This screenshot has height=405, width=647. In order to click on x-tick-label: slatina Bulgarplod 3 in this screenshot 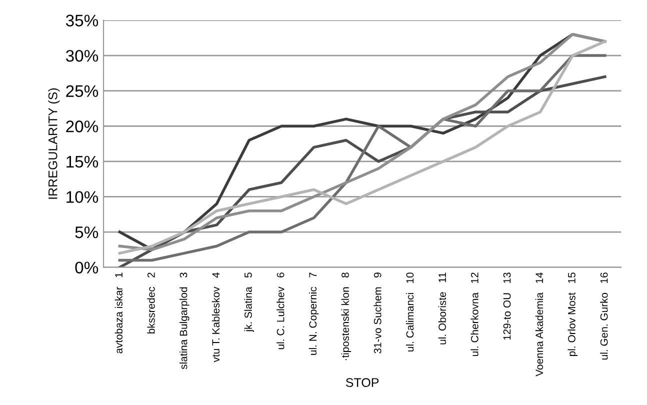, I will do `click(185, 321)`.